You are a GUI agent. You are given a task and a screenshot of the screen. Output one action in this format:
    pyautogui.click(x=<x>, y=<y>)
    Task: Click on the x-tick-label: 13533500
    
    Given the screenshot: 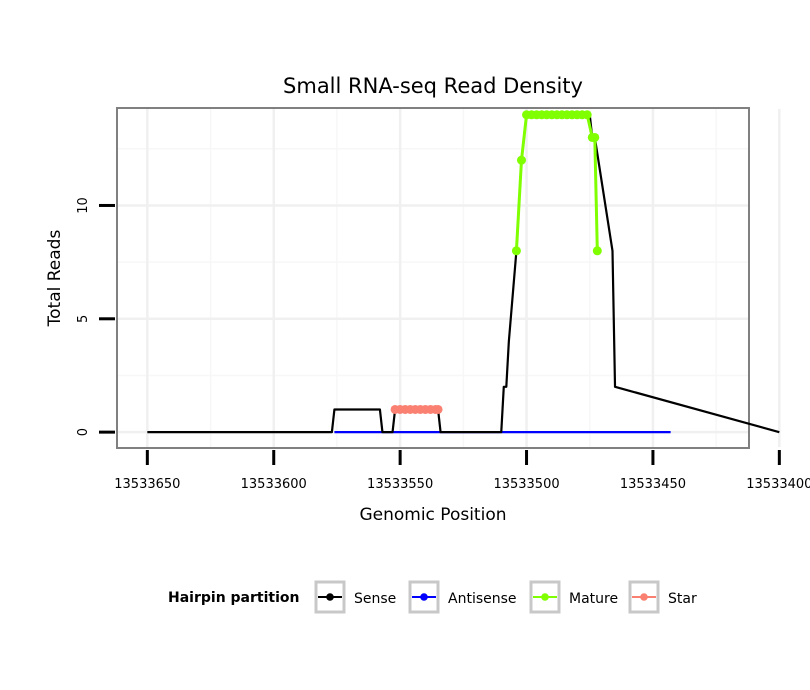 What is the action you would take?
    pyautogui.click(x=526, y=484)
    